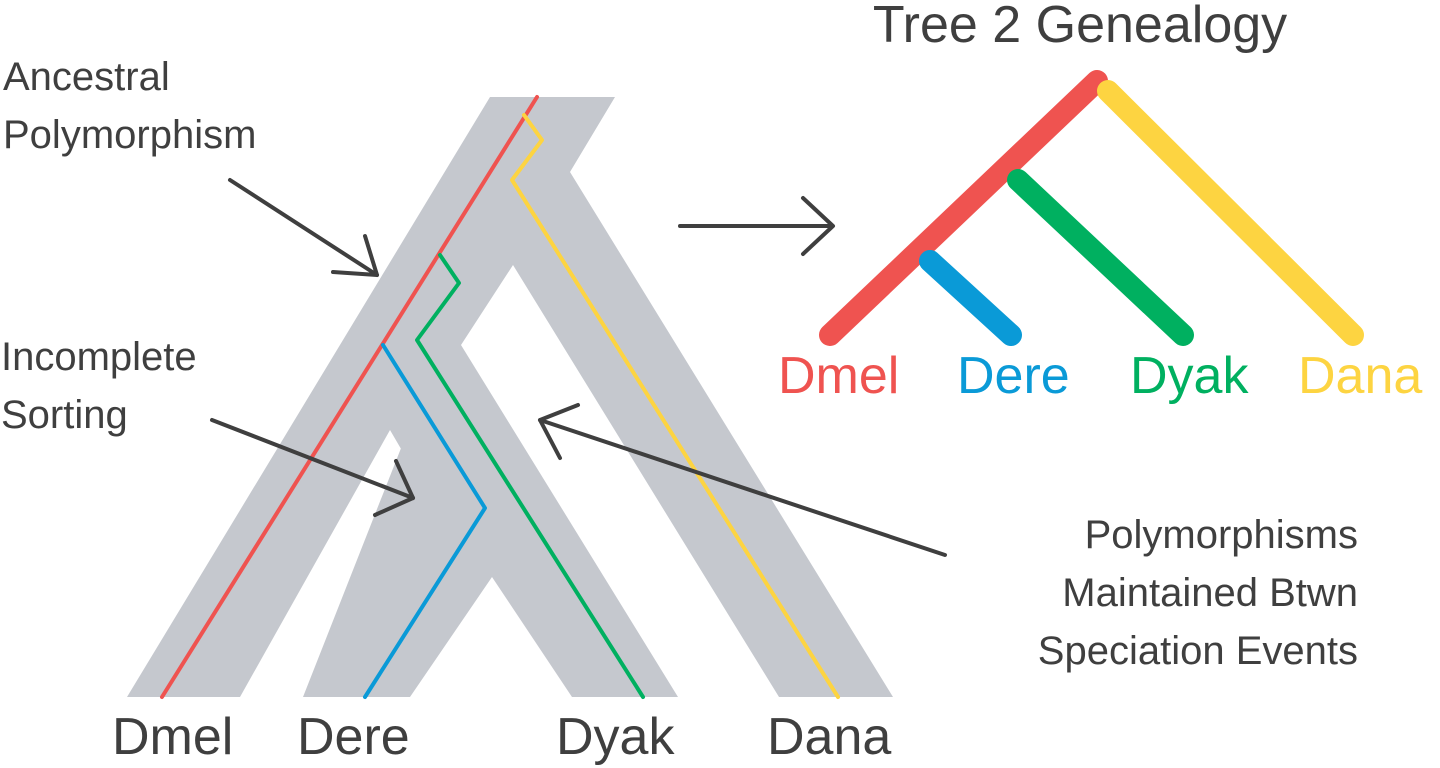  I want to click on maintained-label-line3: Speciation Events, so click(1198, 651).